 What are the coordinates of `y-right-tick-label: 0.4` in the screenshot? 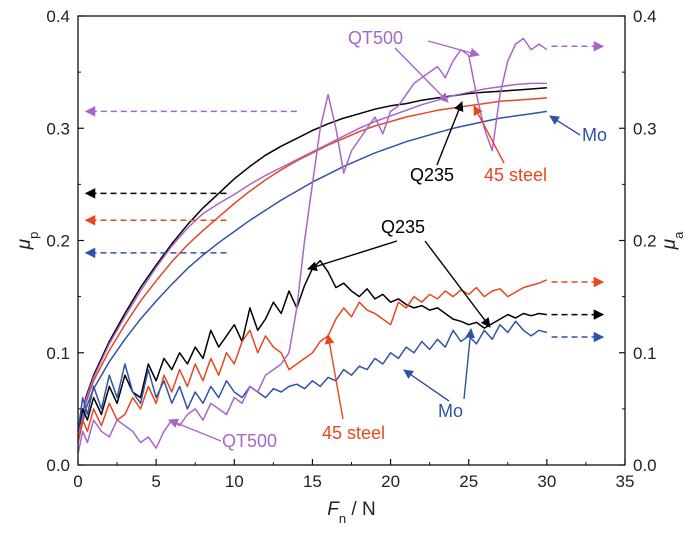 It's located at (645, 16).